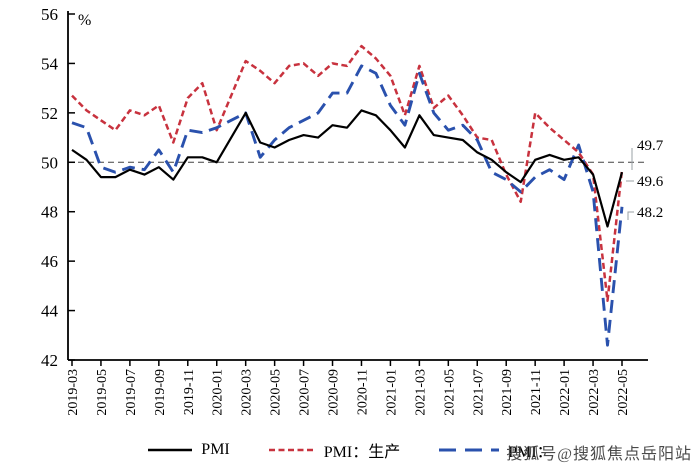 Image resolution: width=700 pixels, height=464 pixels. I want to click on legend-sample-third-line, so click(469, 450).